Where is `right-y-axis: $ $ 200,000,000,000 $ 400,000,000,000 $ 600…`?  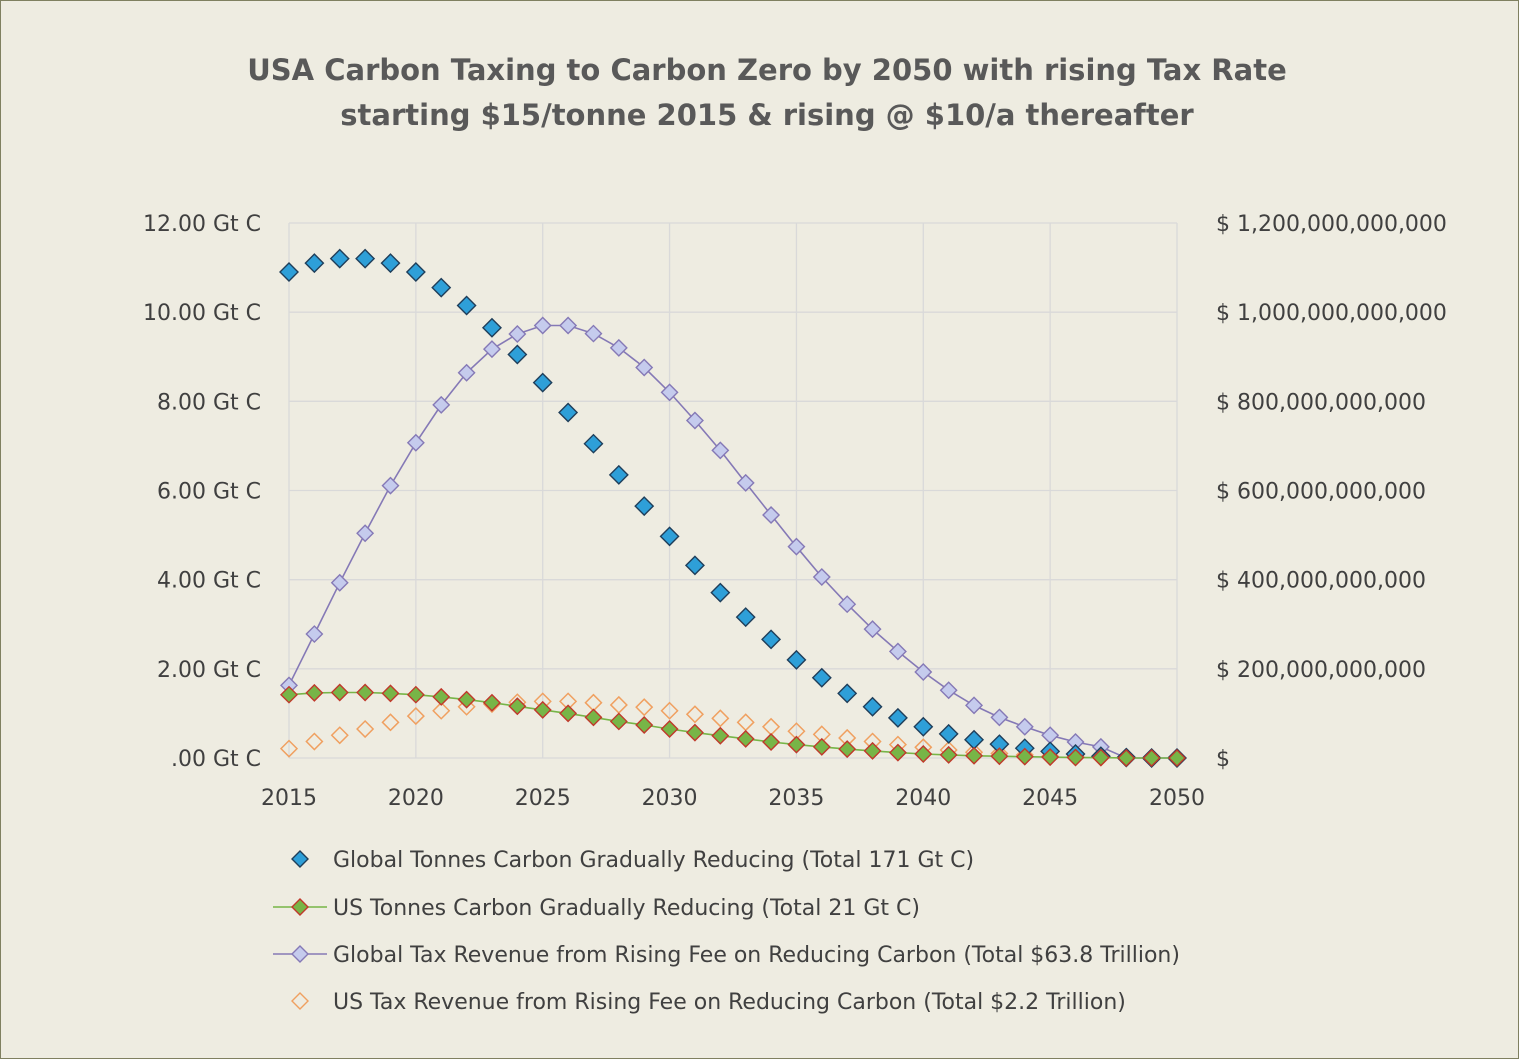
right-y-axis: $ $ 200,000,000,000 $ 400,000,000,000 $ 600… is located at coordinates (1331, 492).